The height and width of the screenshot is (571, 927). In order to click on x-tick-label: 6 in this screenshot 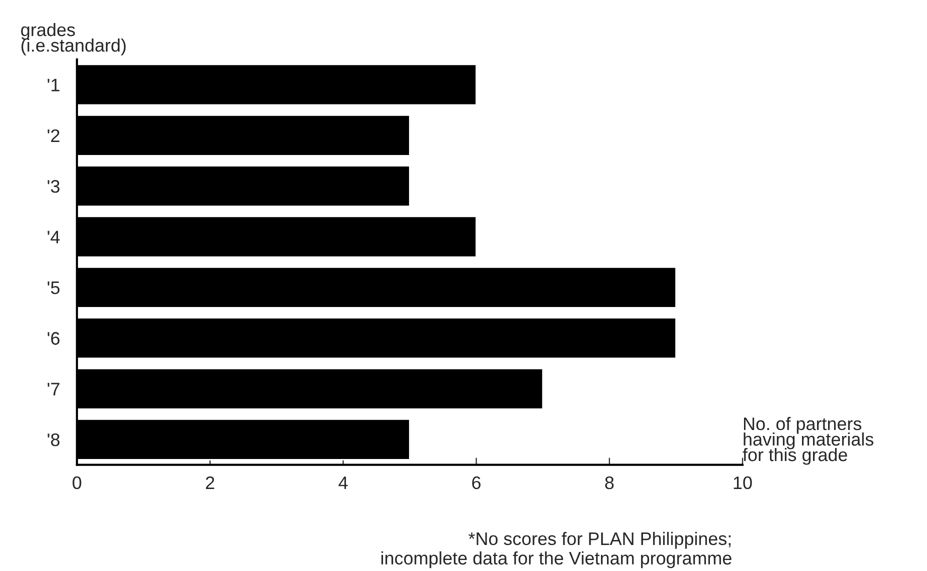, I will do `click(476, 483)`.